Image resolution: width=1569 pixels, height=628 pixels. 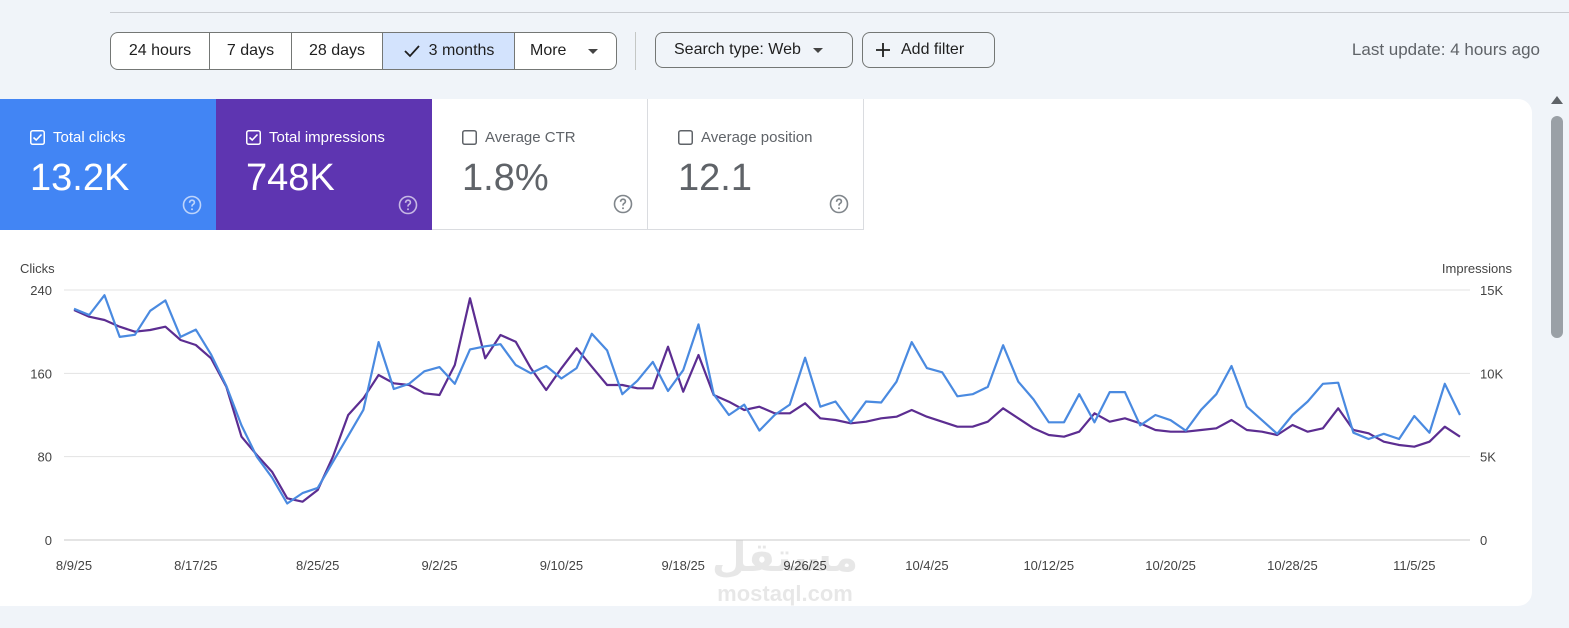 What do you see at coordinates (461, 50) in the screenshot?
I see `range-label: 3 months` at bounding box center [461, 50].